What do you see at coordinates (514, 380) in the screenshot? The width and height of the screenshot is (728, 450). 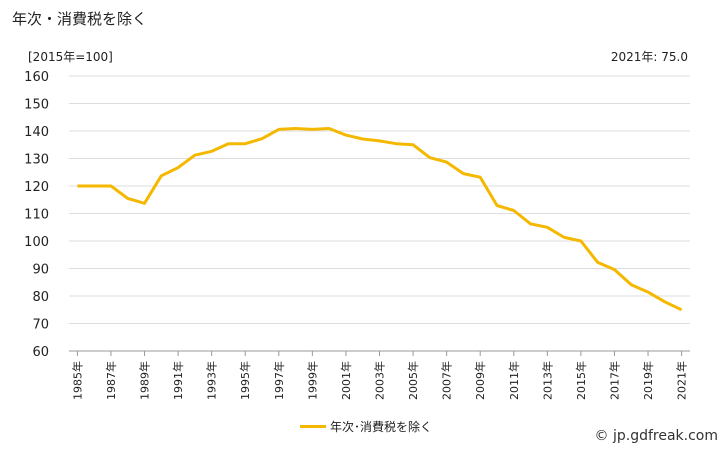 I see `x-tick-label: 2011年` at bounding box center [514, 380].